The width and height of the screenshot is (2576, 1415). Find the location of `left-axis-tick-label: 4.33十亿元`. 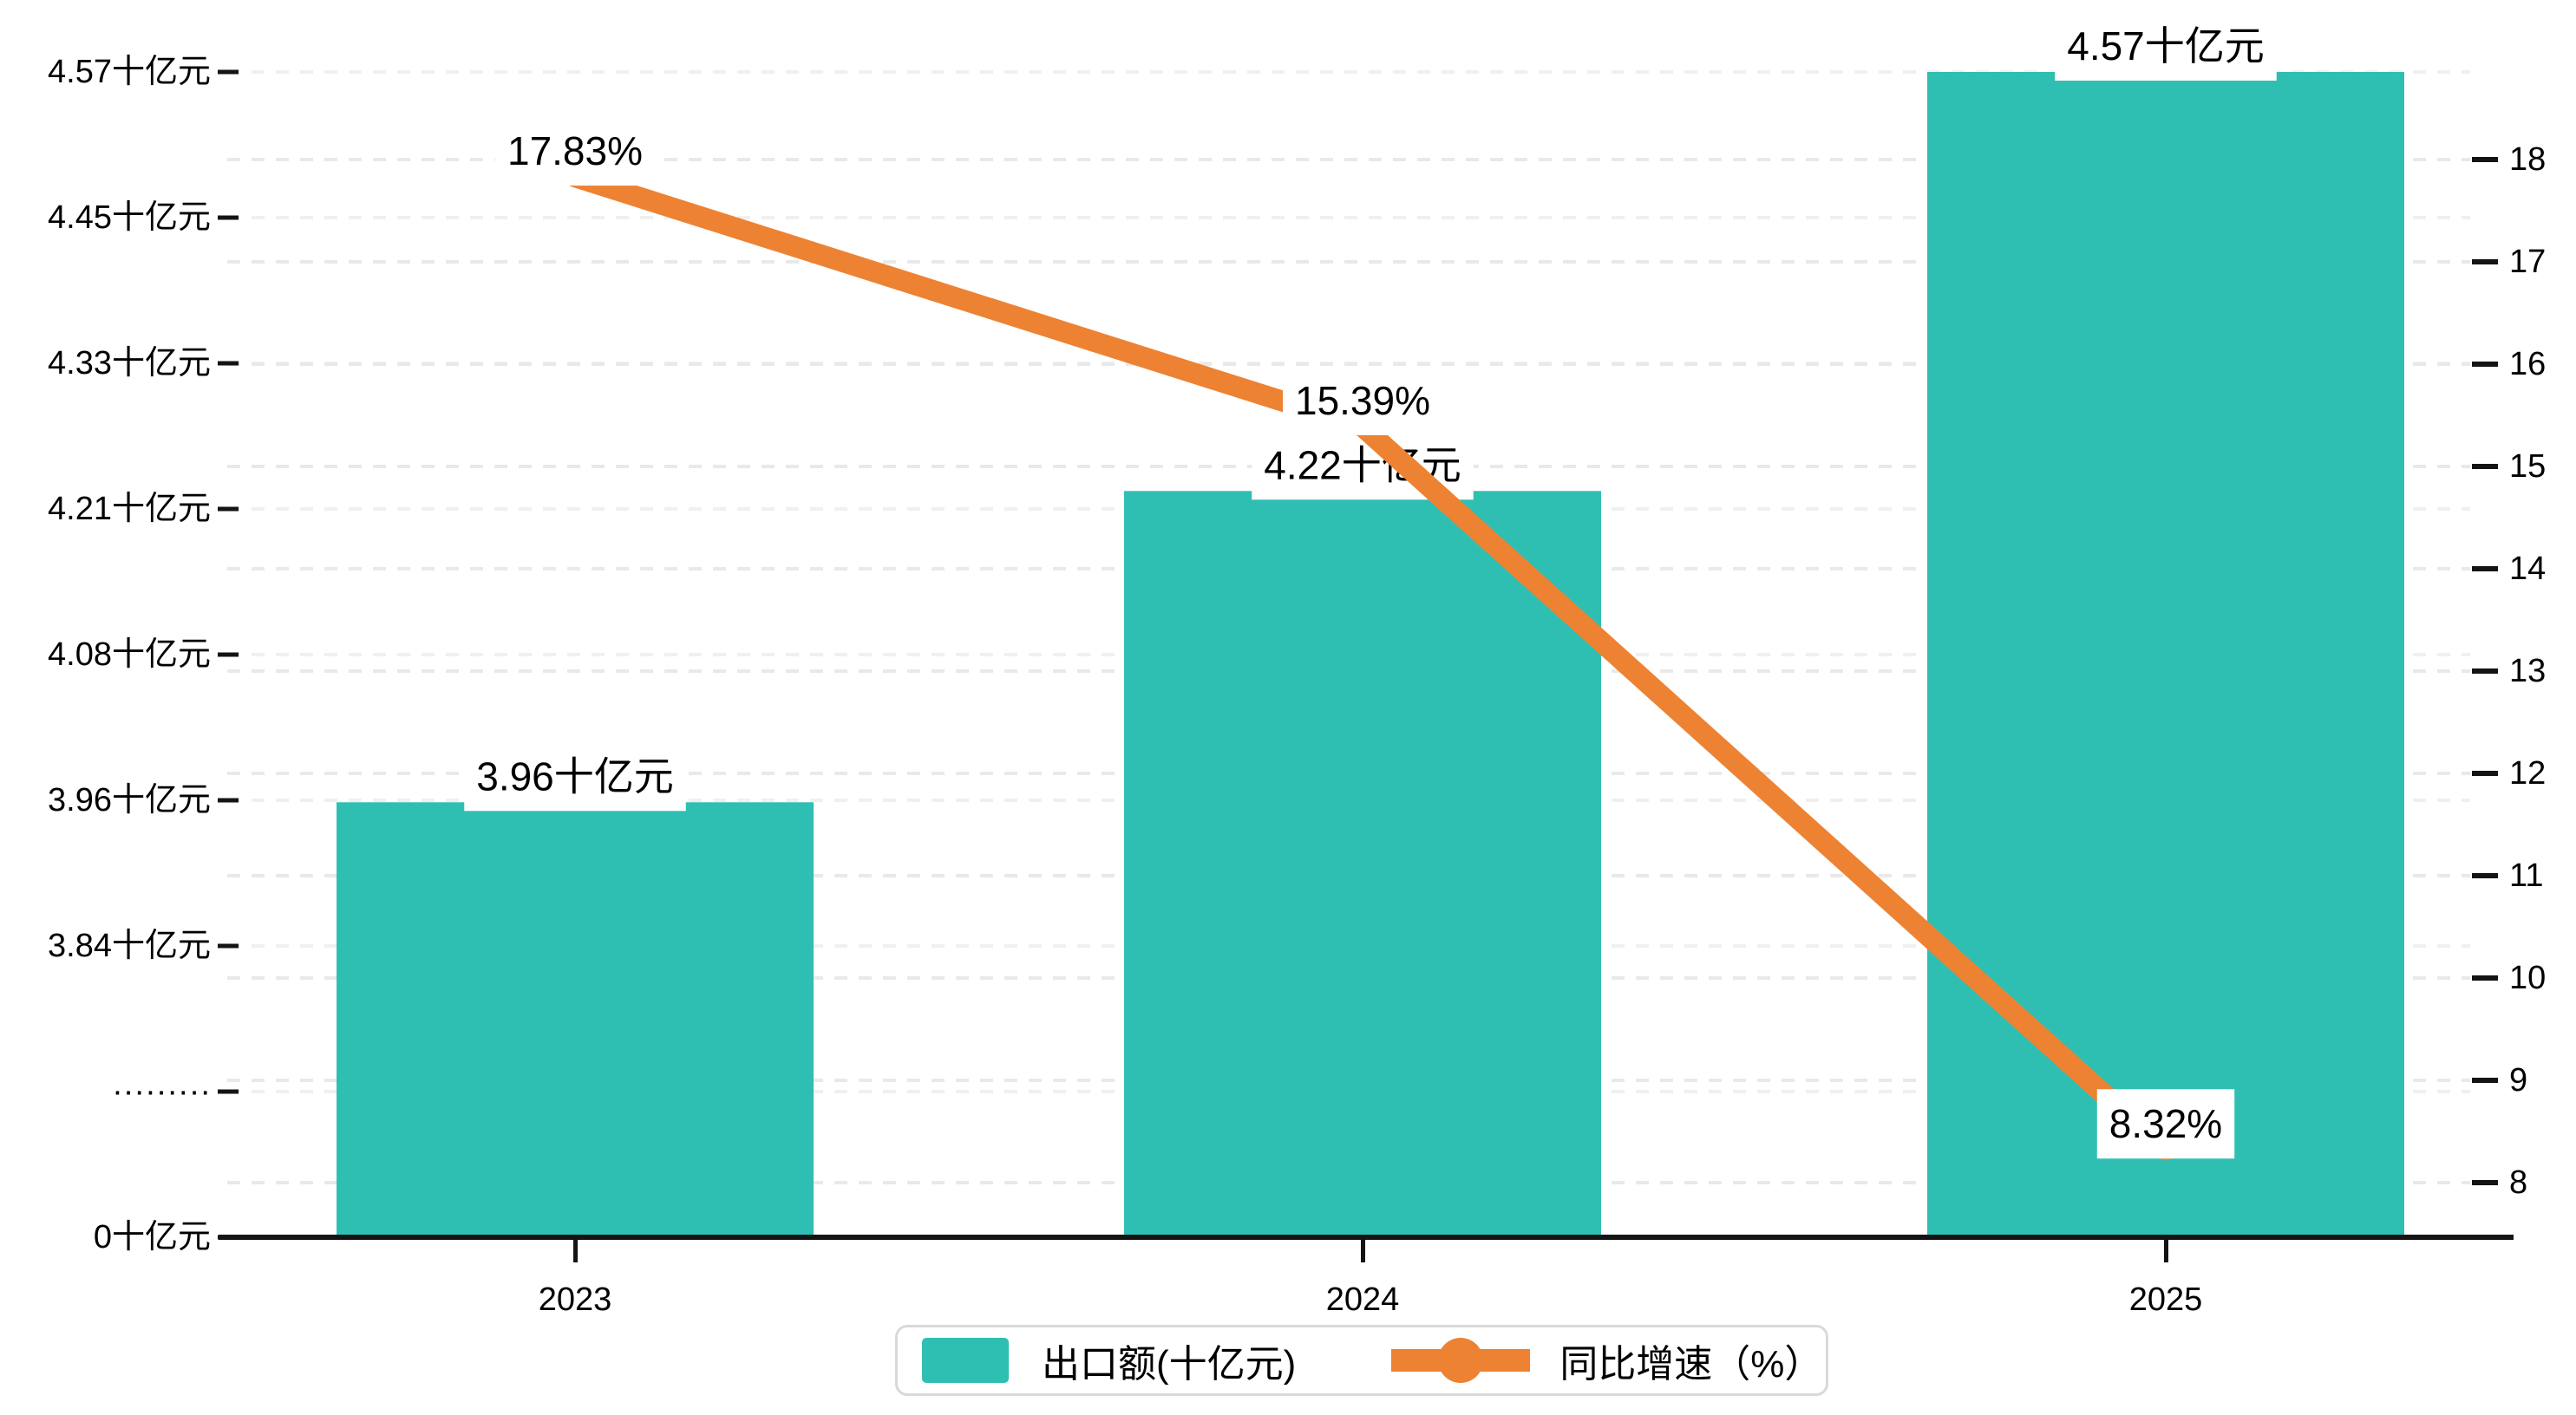

left-axis-tick-label: 4.33十亿元 is located at coordinates (129, 363).